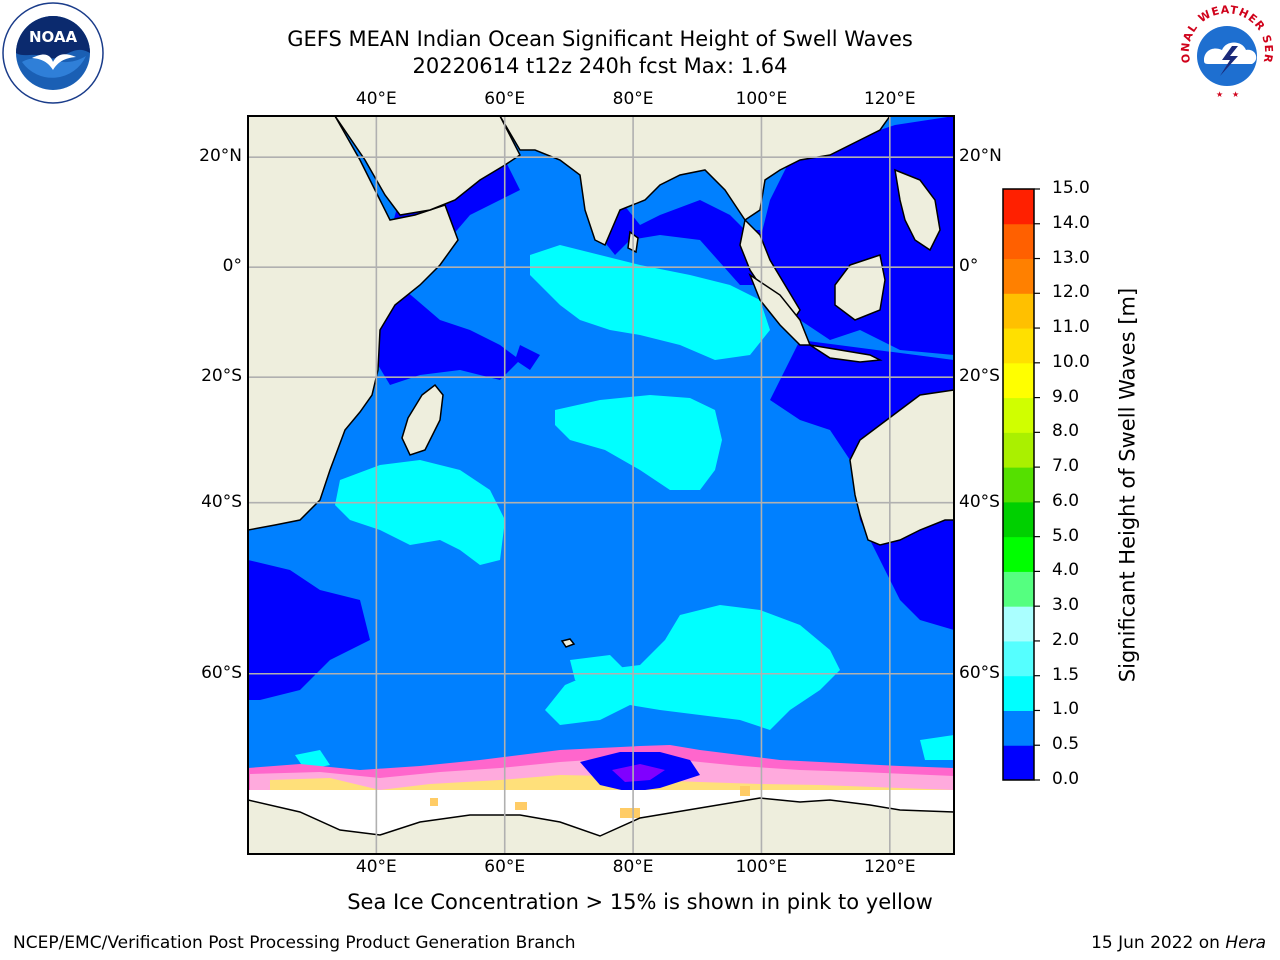  What do you see at coordinates (1071, 188) in the screenshot?
I see `colorbar-tick-label: 15.0` at bounding box center [1071, 188].